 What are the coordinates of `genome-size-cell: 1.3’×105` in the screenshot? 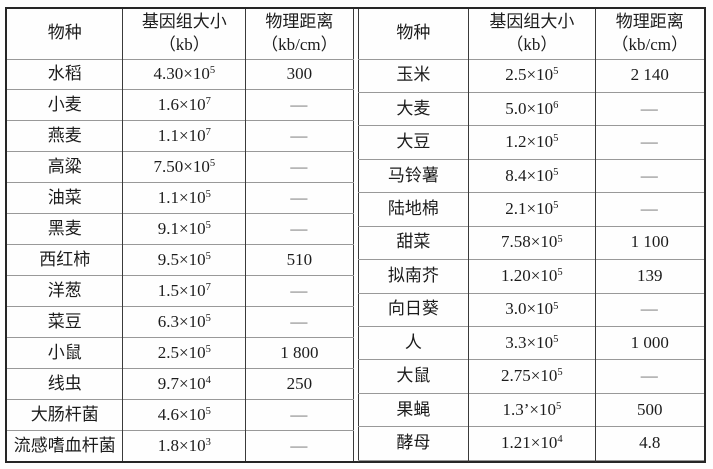 It's located at (531, 409).